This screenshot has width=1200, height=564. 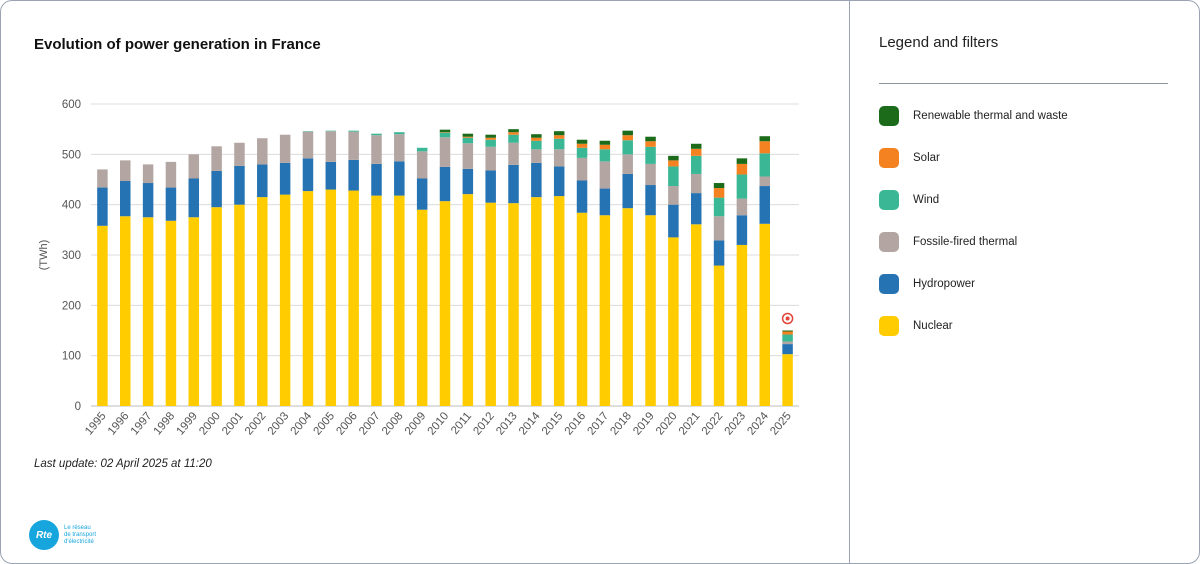 I want to click on legend-filter-solar: Solar, so click(x=1029, y=158).